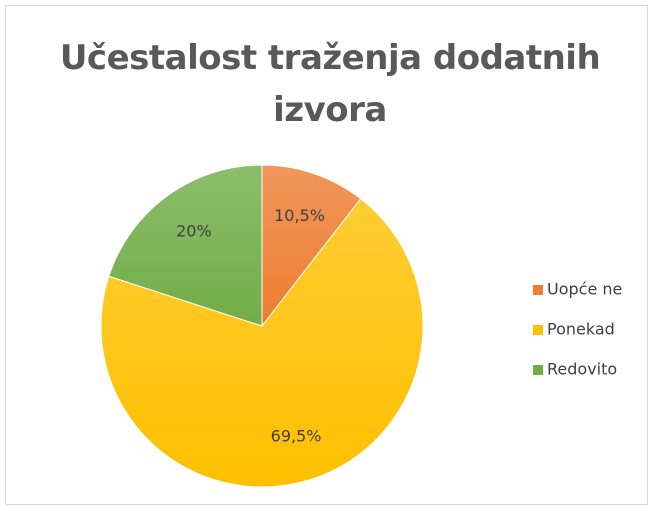 The image size is (654, 511). What do you see at coordinates (330, 84) in the screenshot?
I see `chart-title: Učestalost traženja dodatnih izvora` at bounding box center [330, 84].